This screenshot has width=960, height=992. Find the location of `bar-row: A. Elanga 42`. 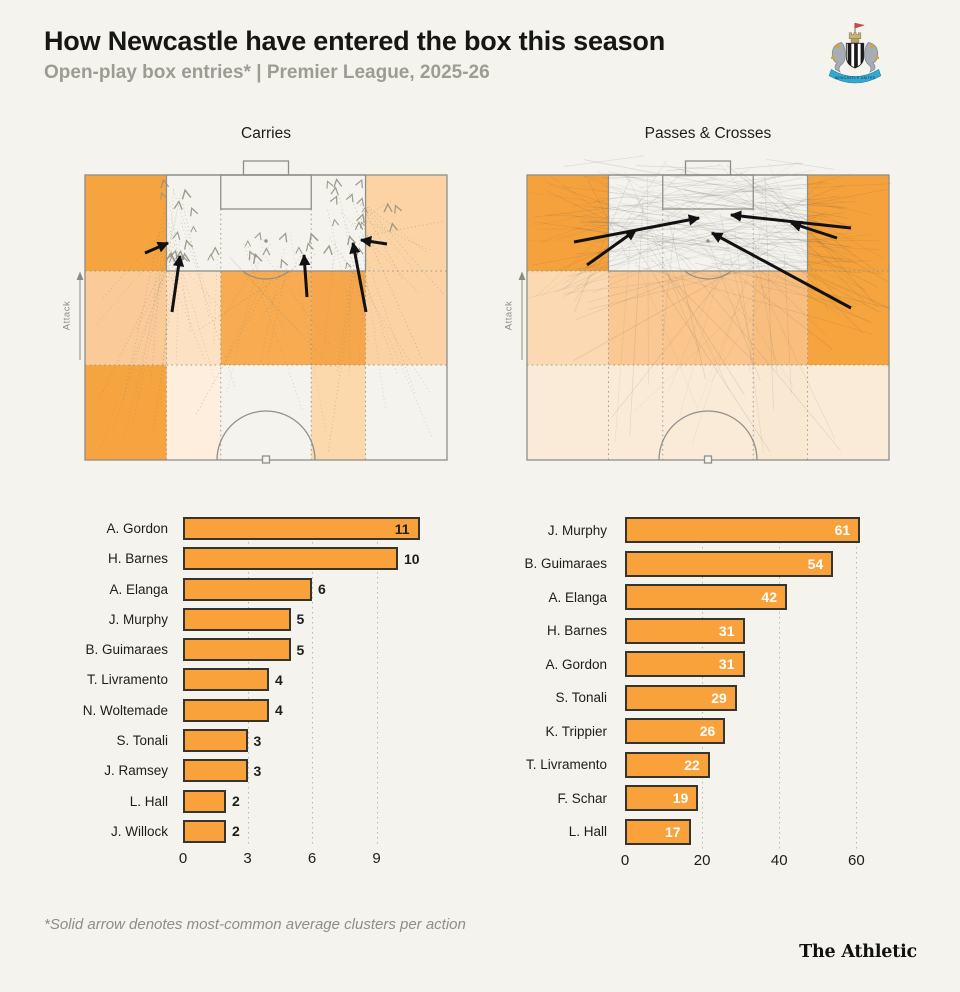

bar-row: A. Elanga 42 is located at coordinates (666, 597).